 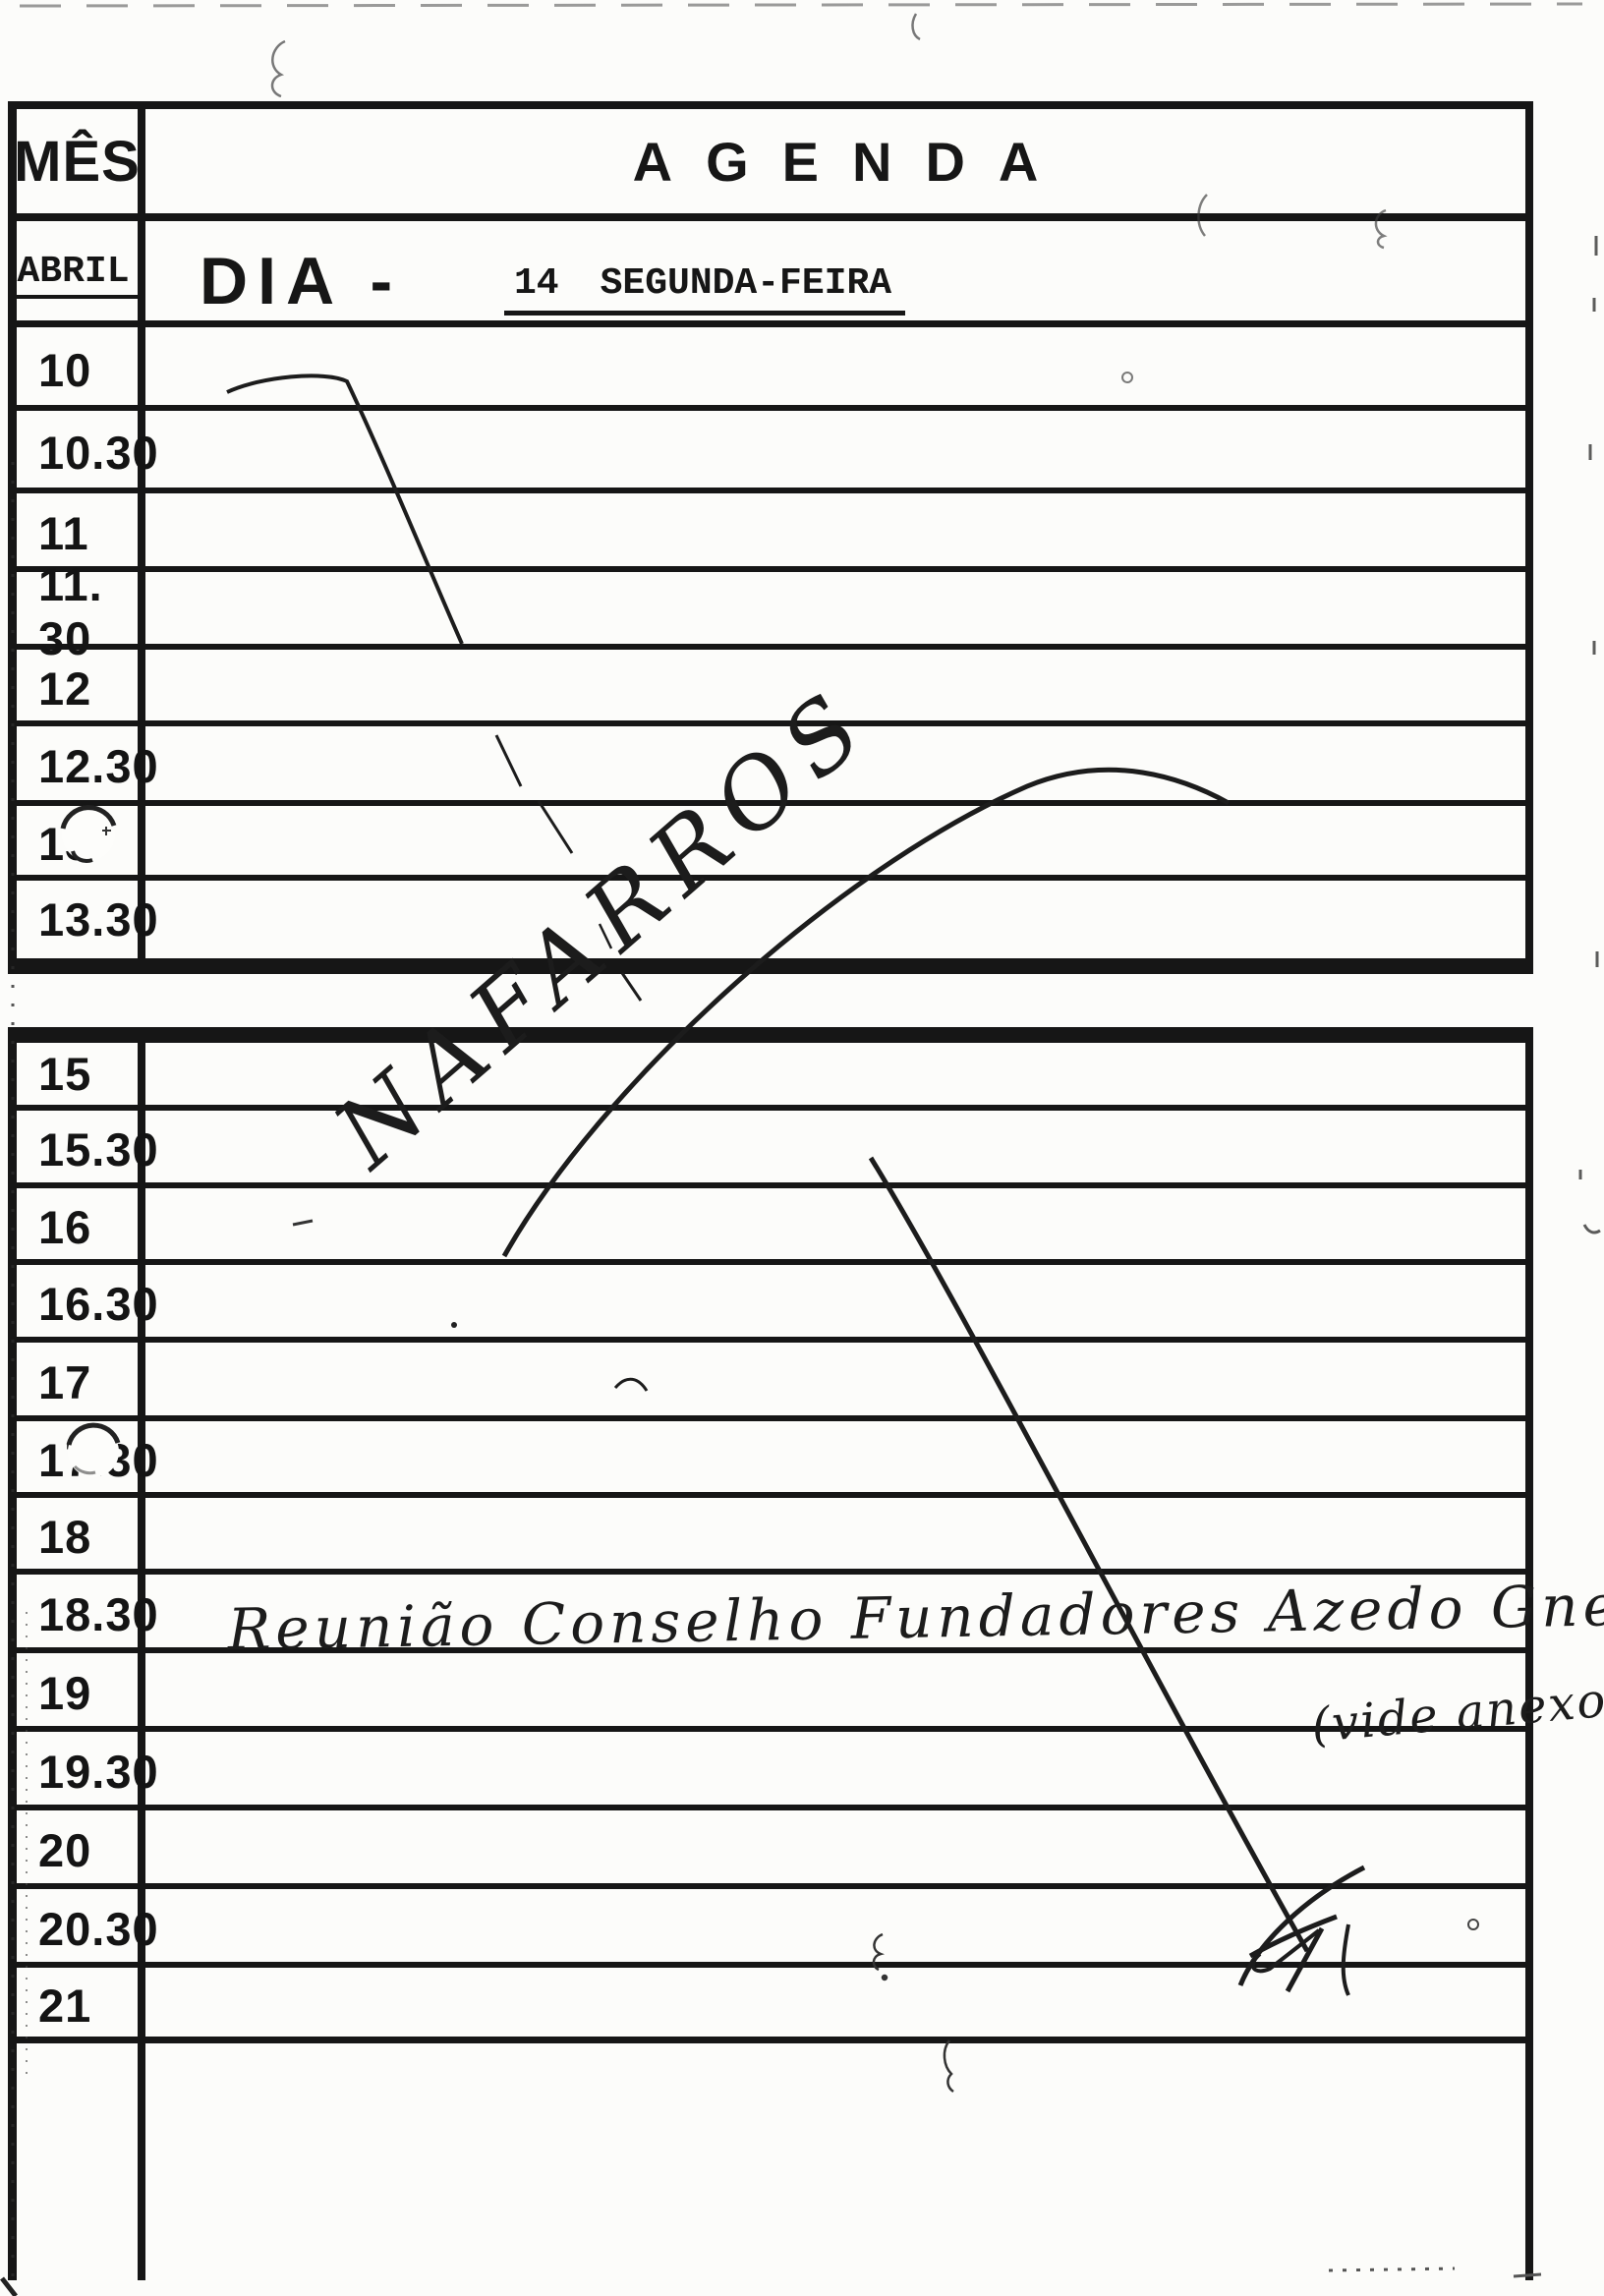 I want to click on time-label: 10, so click(x=65, y=370).